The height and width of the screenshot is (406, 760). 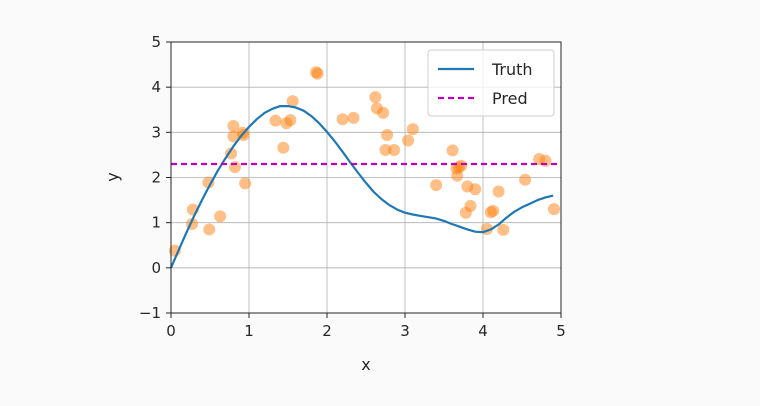 What do you see at coordinates (156, 87) in the screenshot?
I see `y-tick-label: 4` at bounding box center [156, 87].